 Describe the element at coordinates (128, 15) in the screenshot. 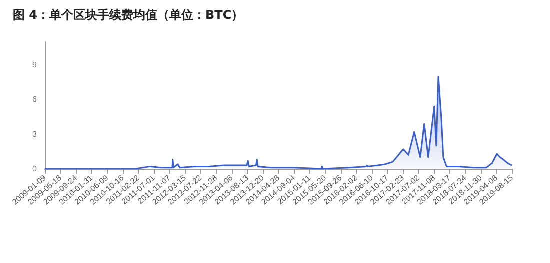

I see `chart-title: 图 4：单个区块手续费均值（单位：BTC）` at that location.